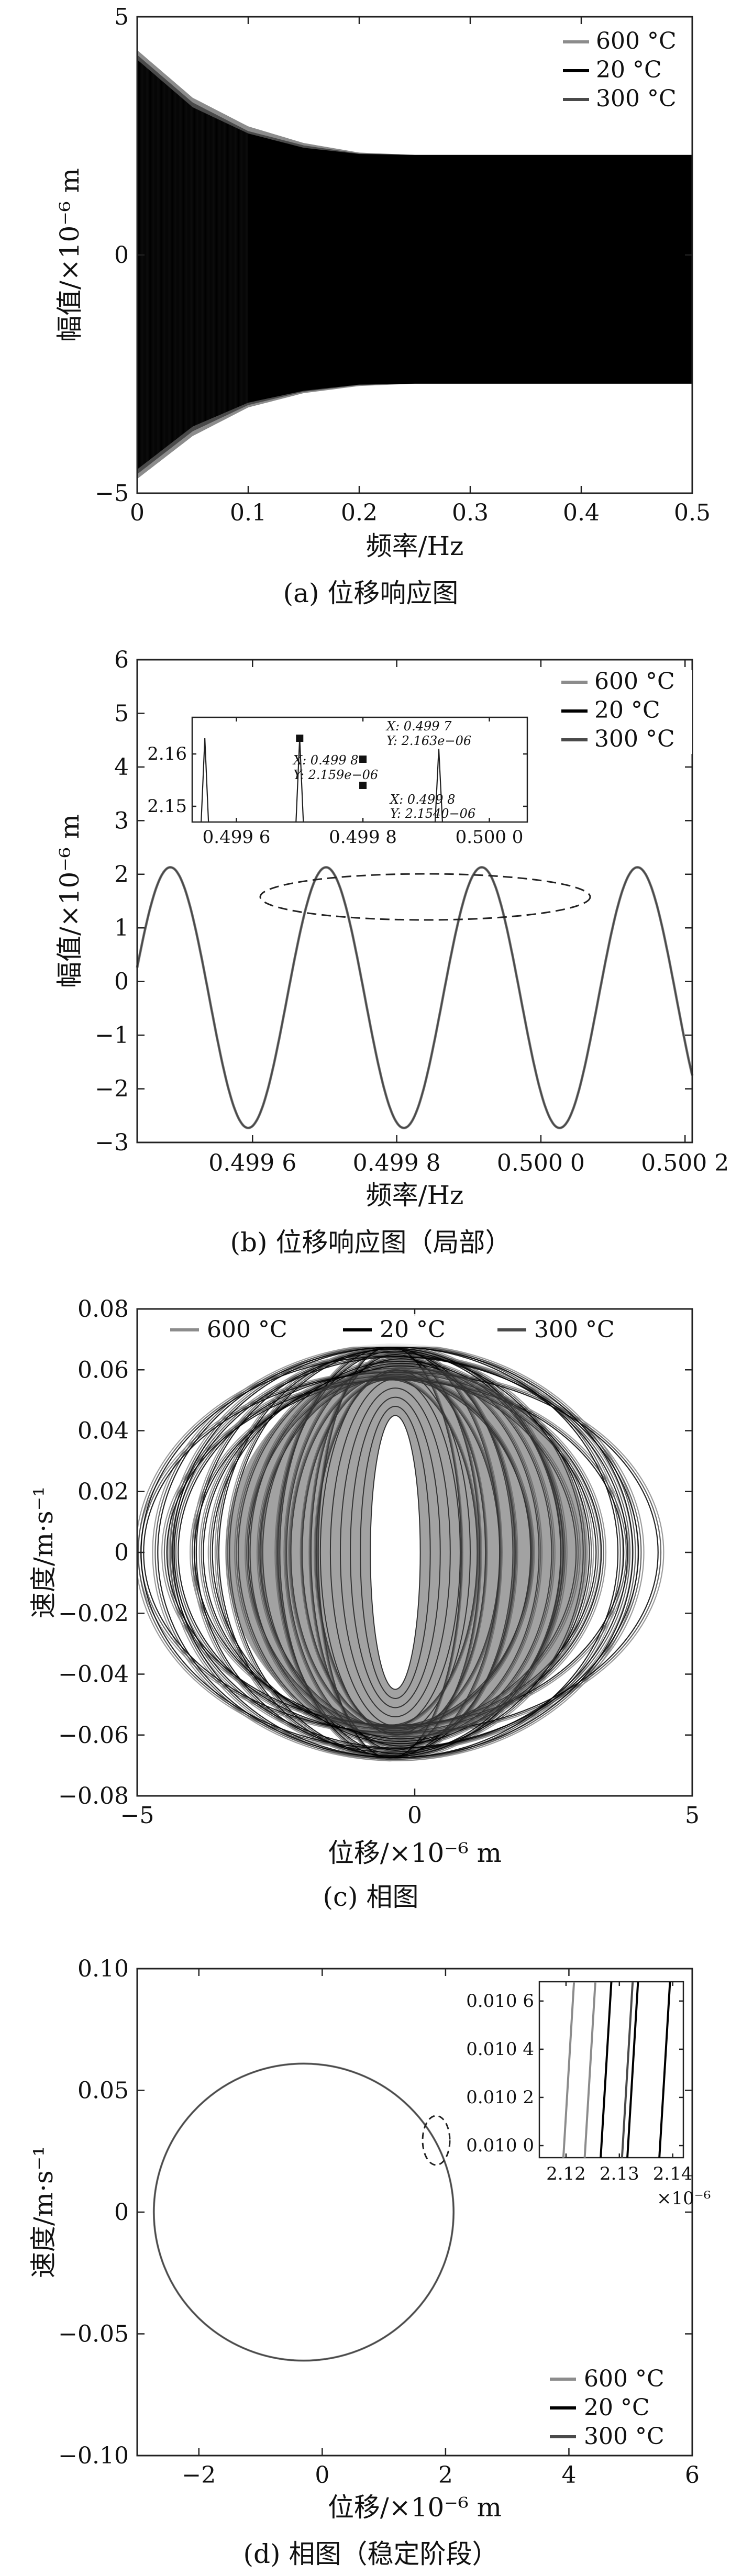  I want to click on phase-hollow-center, so click(395, 1552).